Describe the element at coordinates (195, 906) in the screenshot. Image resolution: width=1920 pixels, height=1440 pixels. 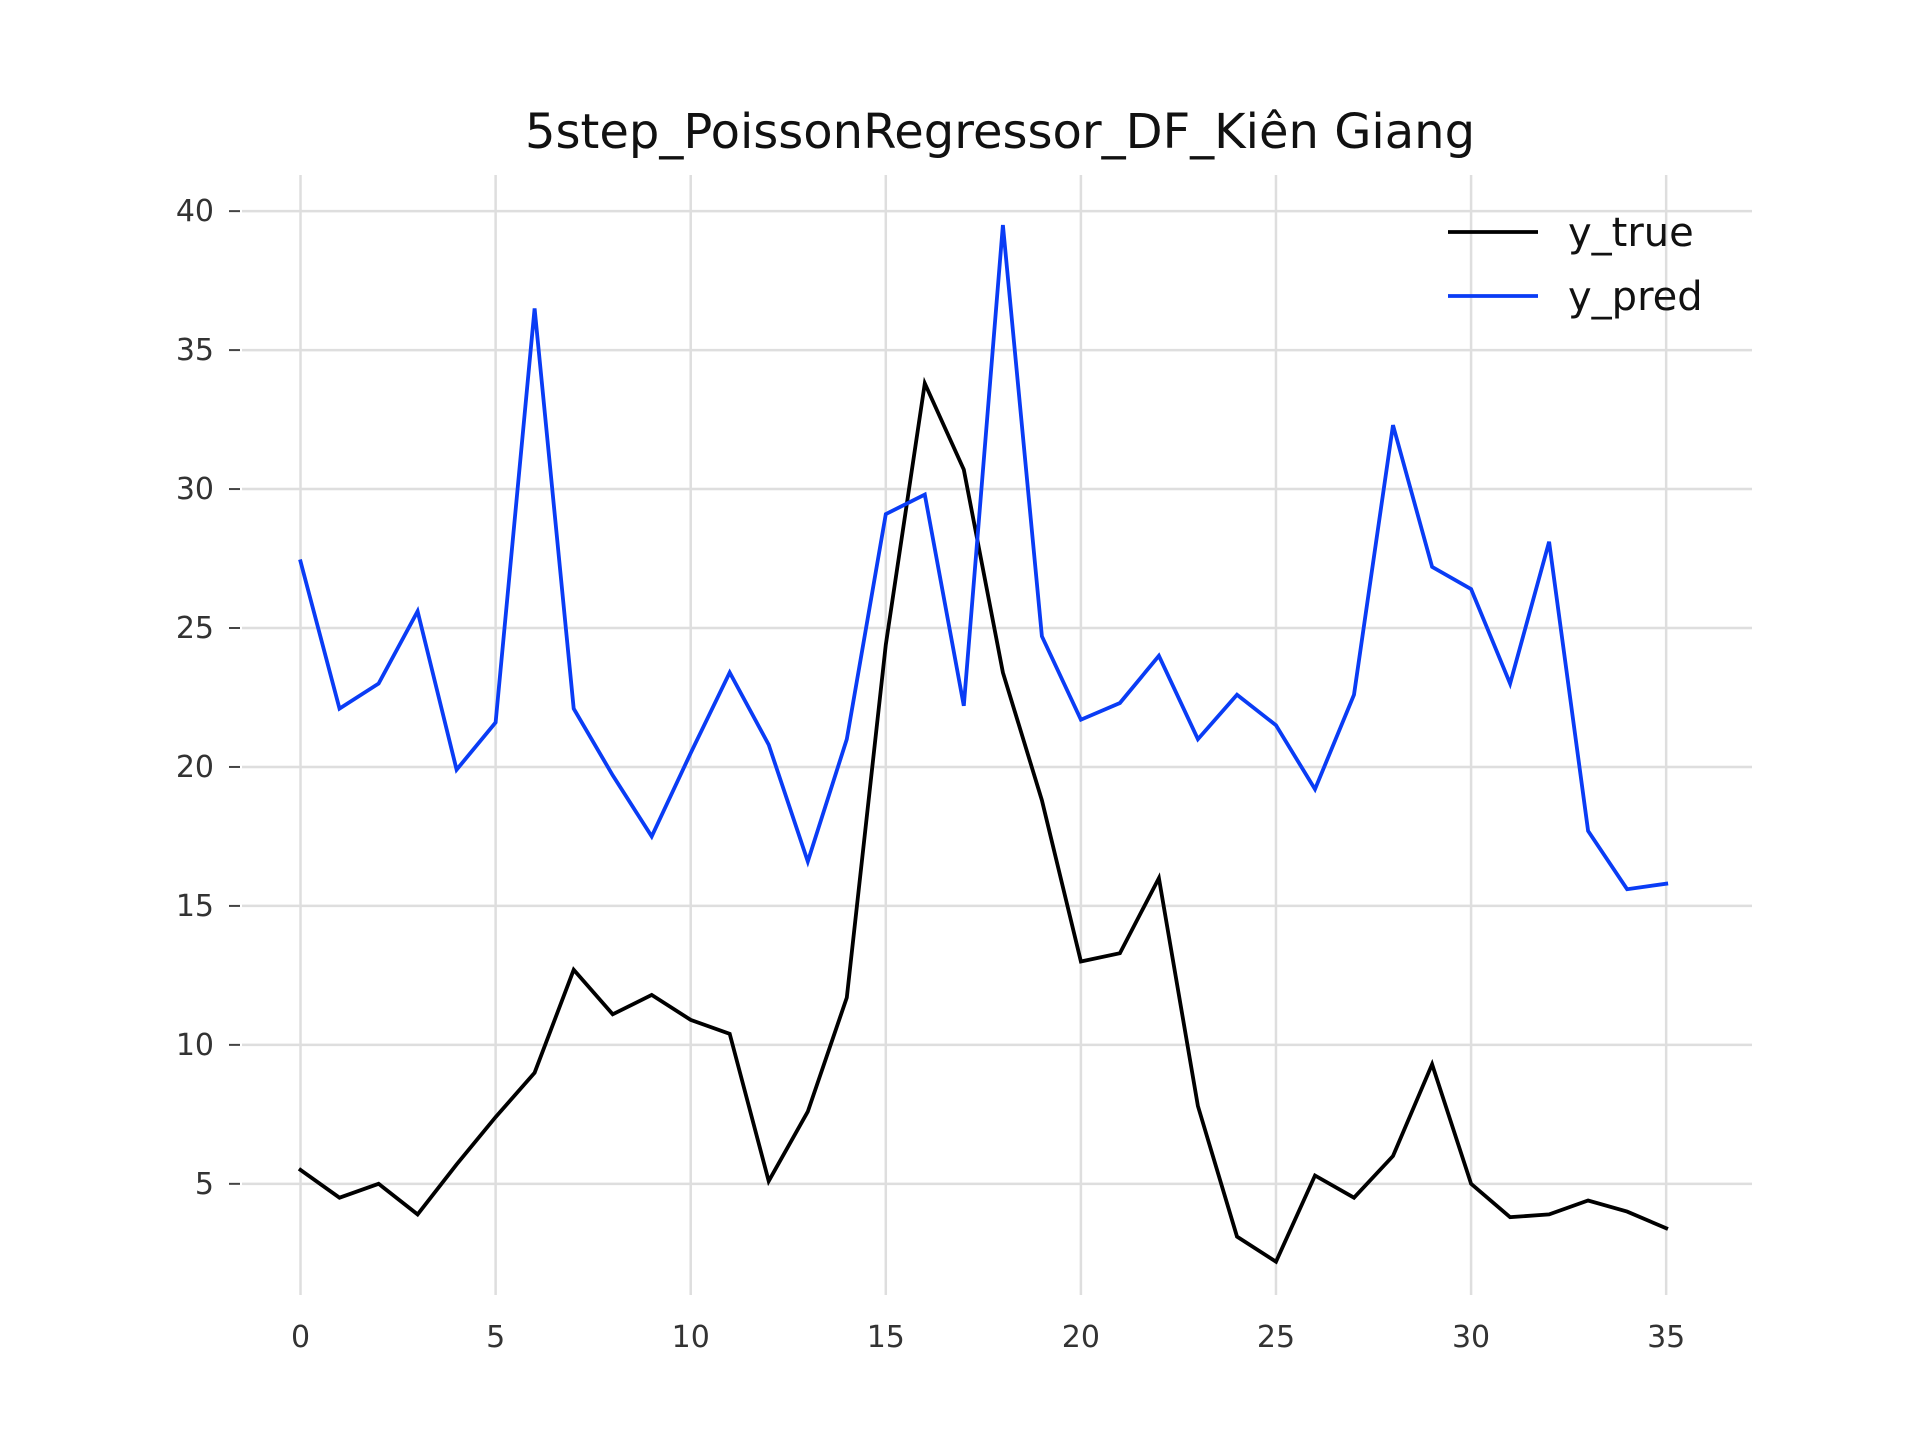
I see `y-tick-label: 15` at that location.